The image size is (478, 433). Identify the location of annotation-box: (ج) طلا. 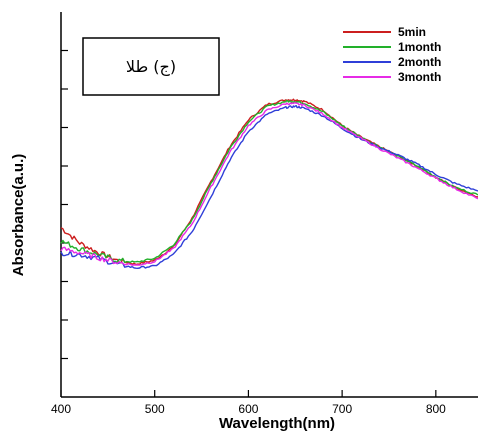
(151, 66).